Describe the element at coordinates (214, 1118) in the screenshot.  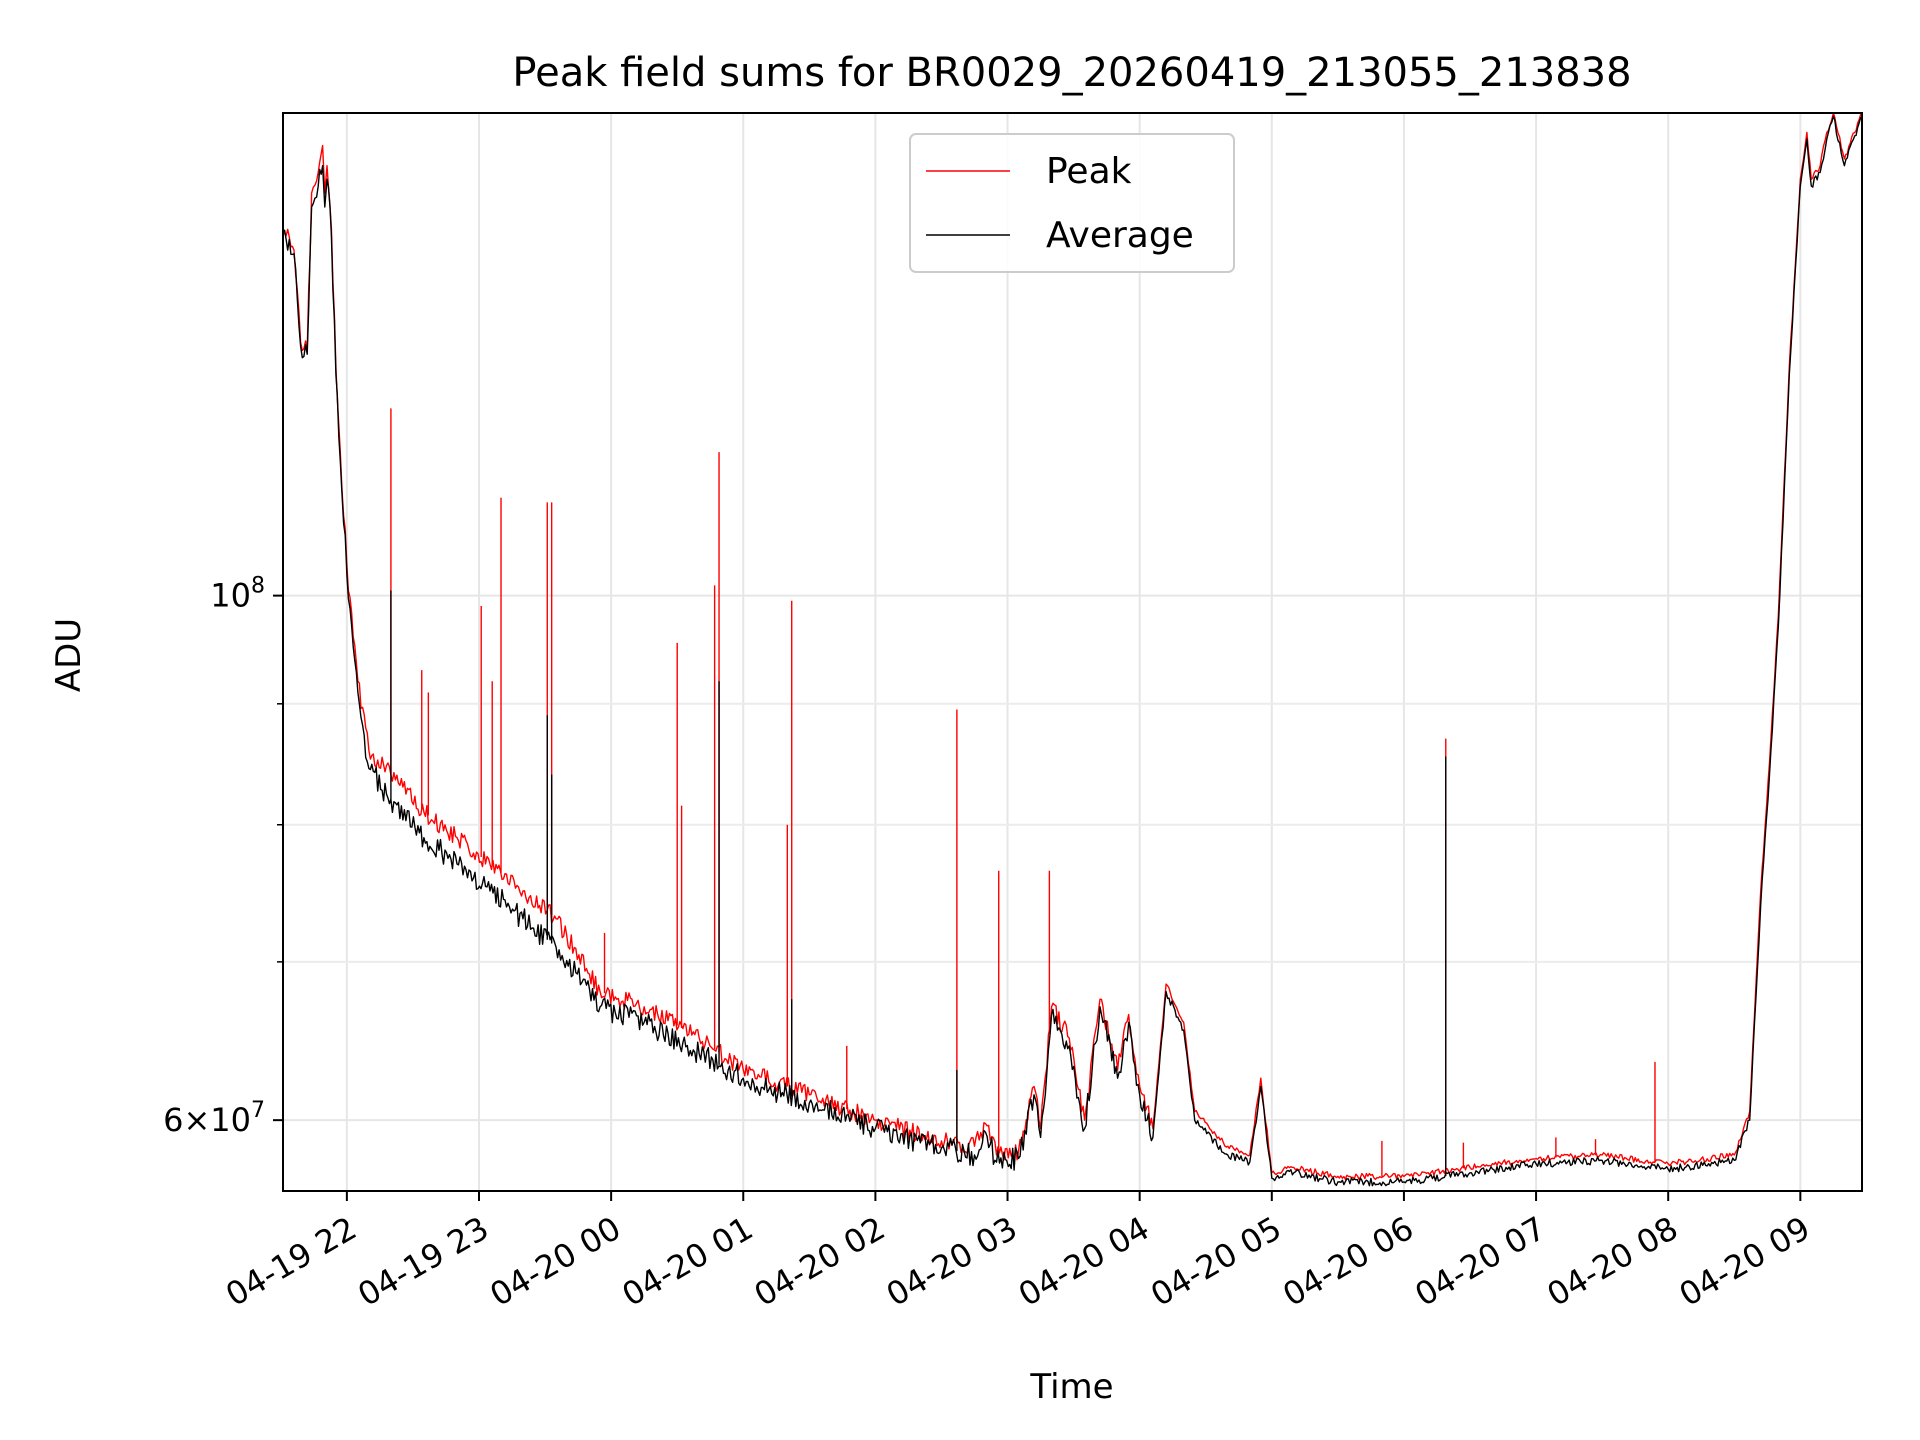
I see `y-tick-label: 6×107` at that location.